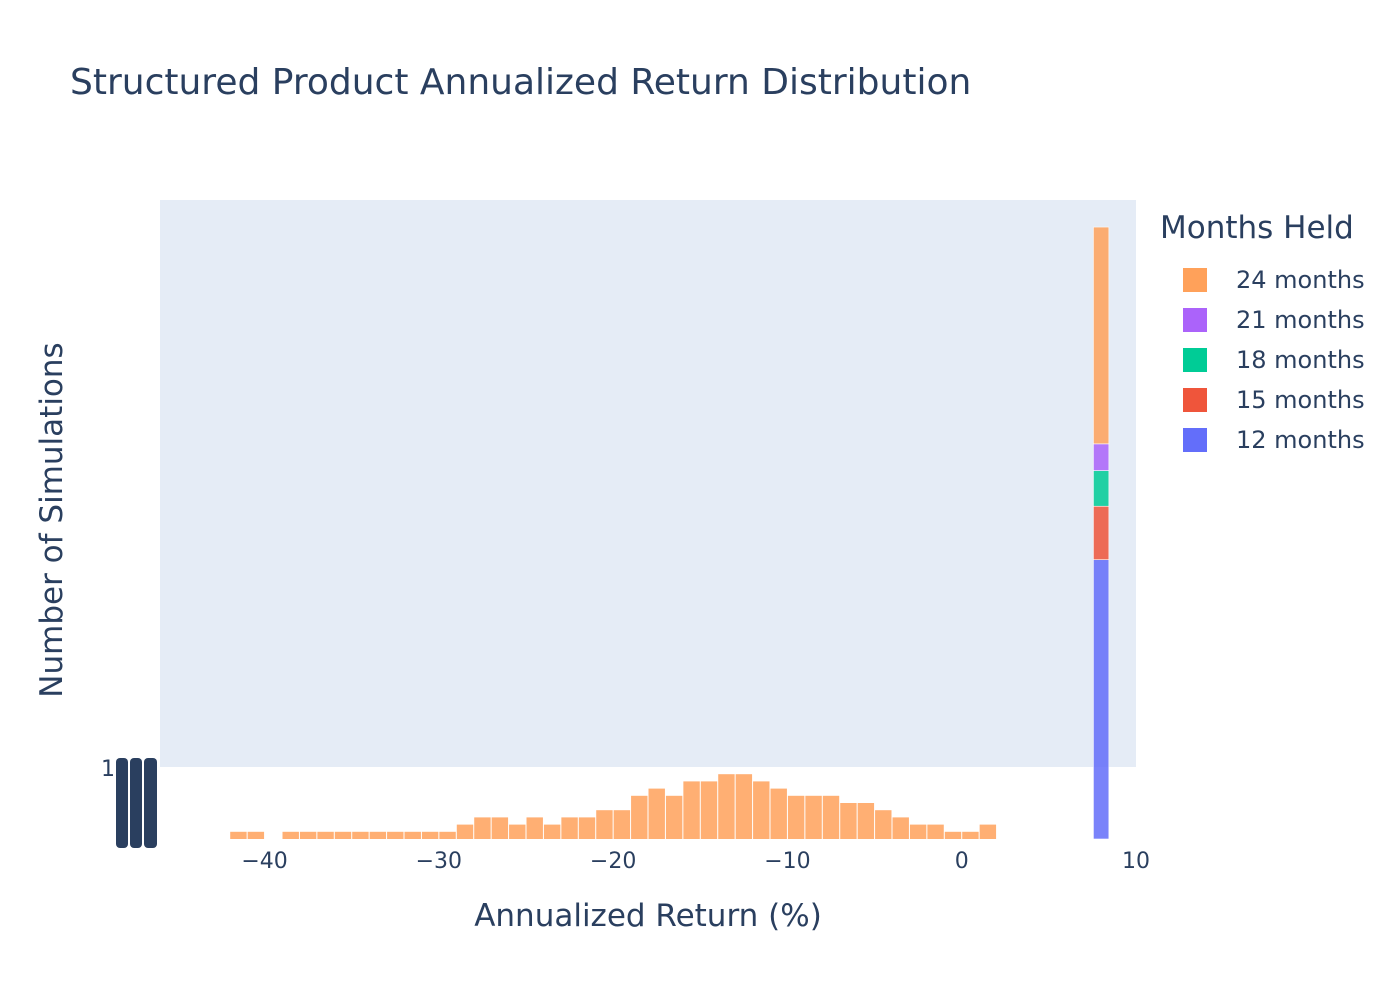 Image resolution: width=1400 pixels, height=1000 pixels. Describe the element at coordinates (52, 519) in the screenshot. I see `y-axis-title: Number of Simulations` at that location.